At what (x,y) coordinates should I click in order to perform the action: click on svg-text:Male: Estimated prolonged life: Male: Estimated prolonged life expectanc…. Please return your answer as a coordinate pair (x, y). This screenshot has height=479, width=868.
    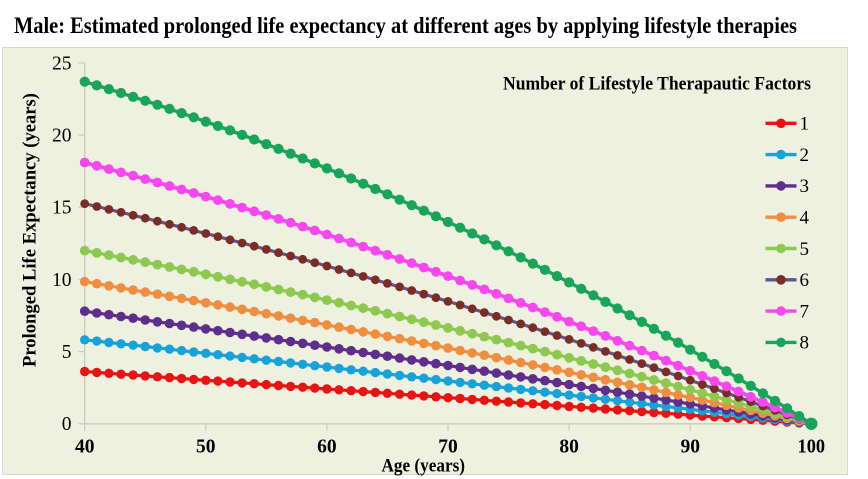
    Looking at the image, I should click on (405, 25).